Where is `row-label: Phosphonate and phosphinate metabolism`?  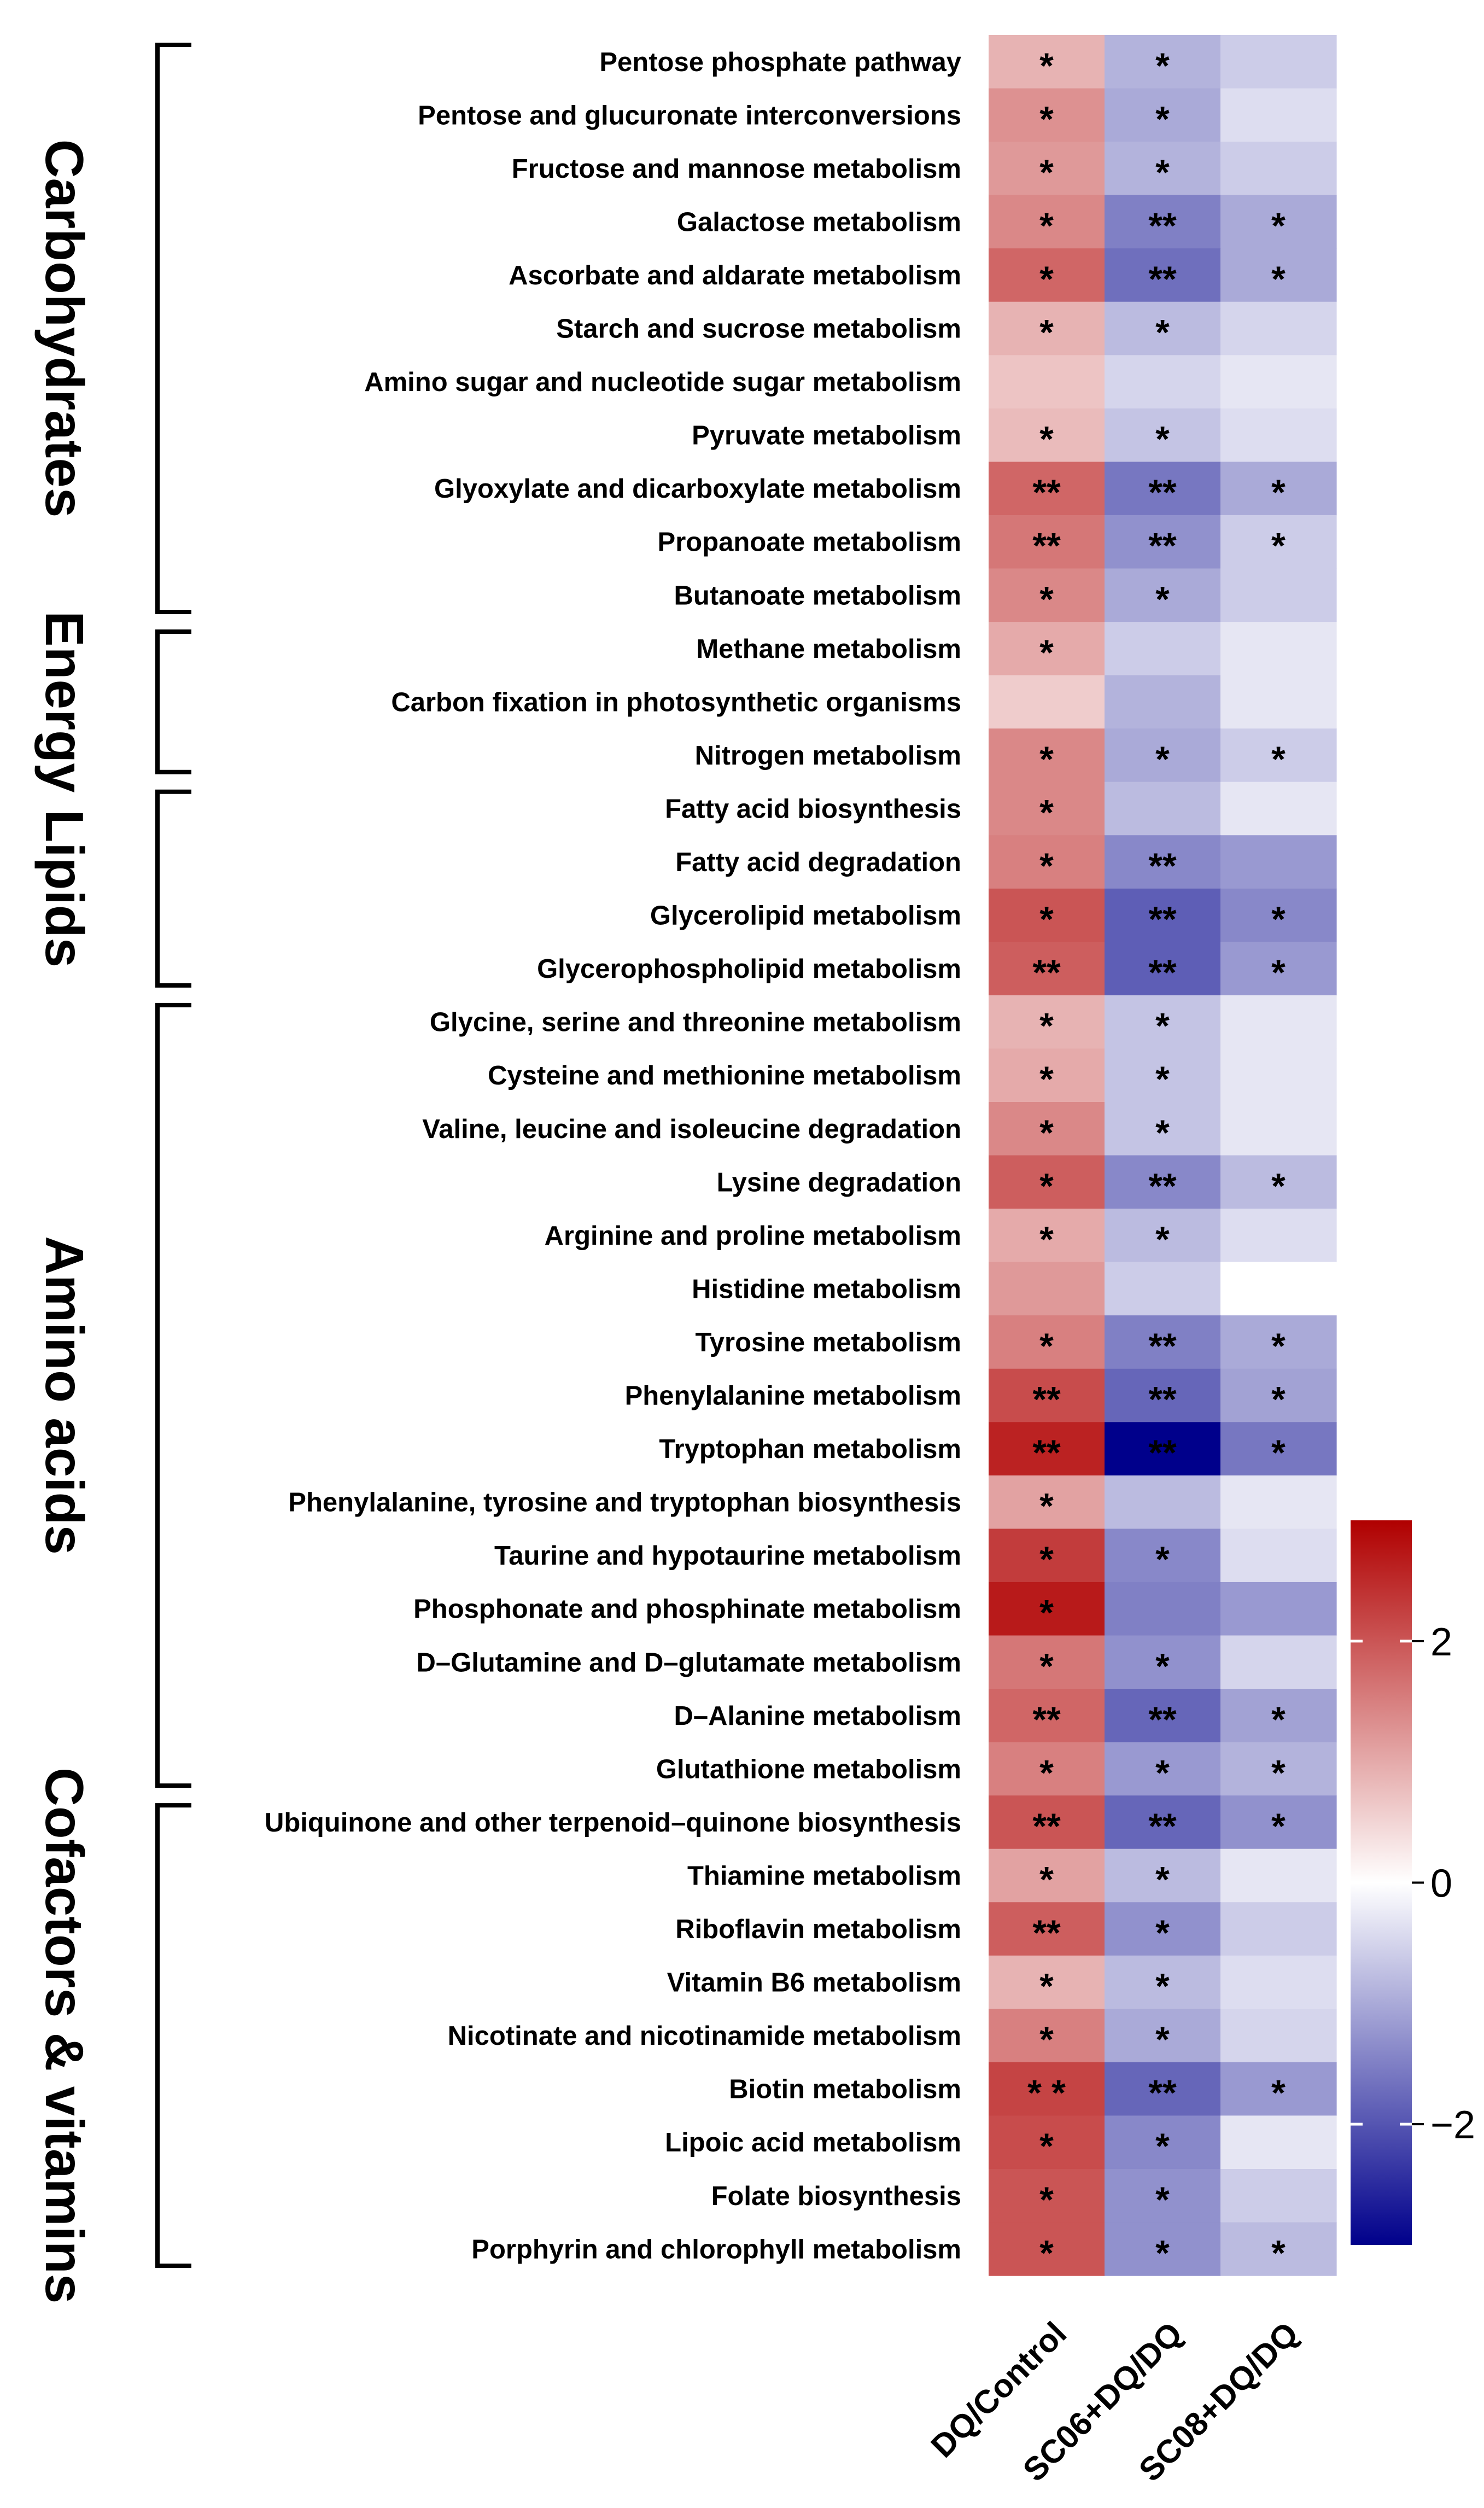
row-label: Phosphonate and phosphinate metabolism is located at coordinates (687, 1609).